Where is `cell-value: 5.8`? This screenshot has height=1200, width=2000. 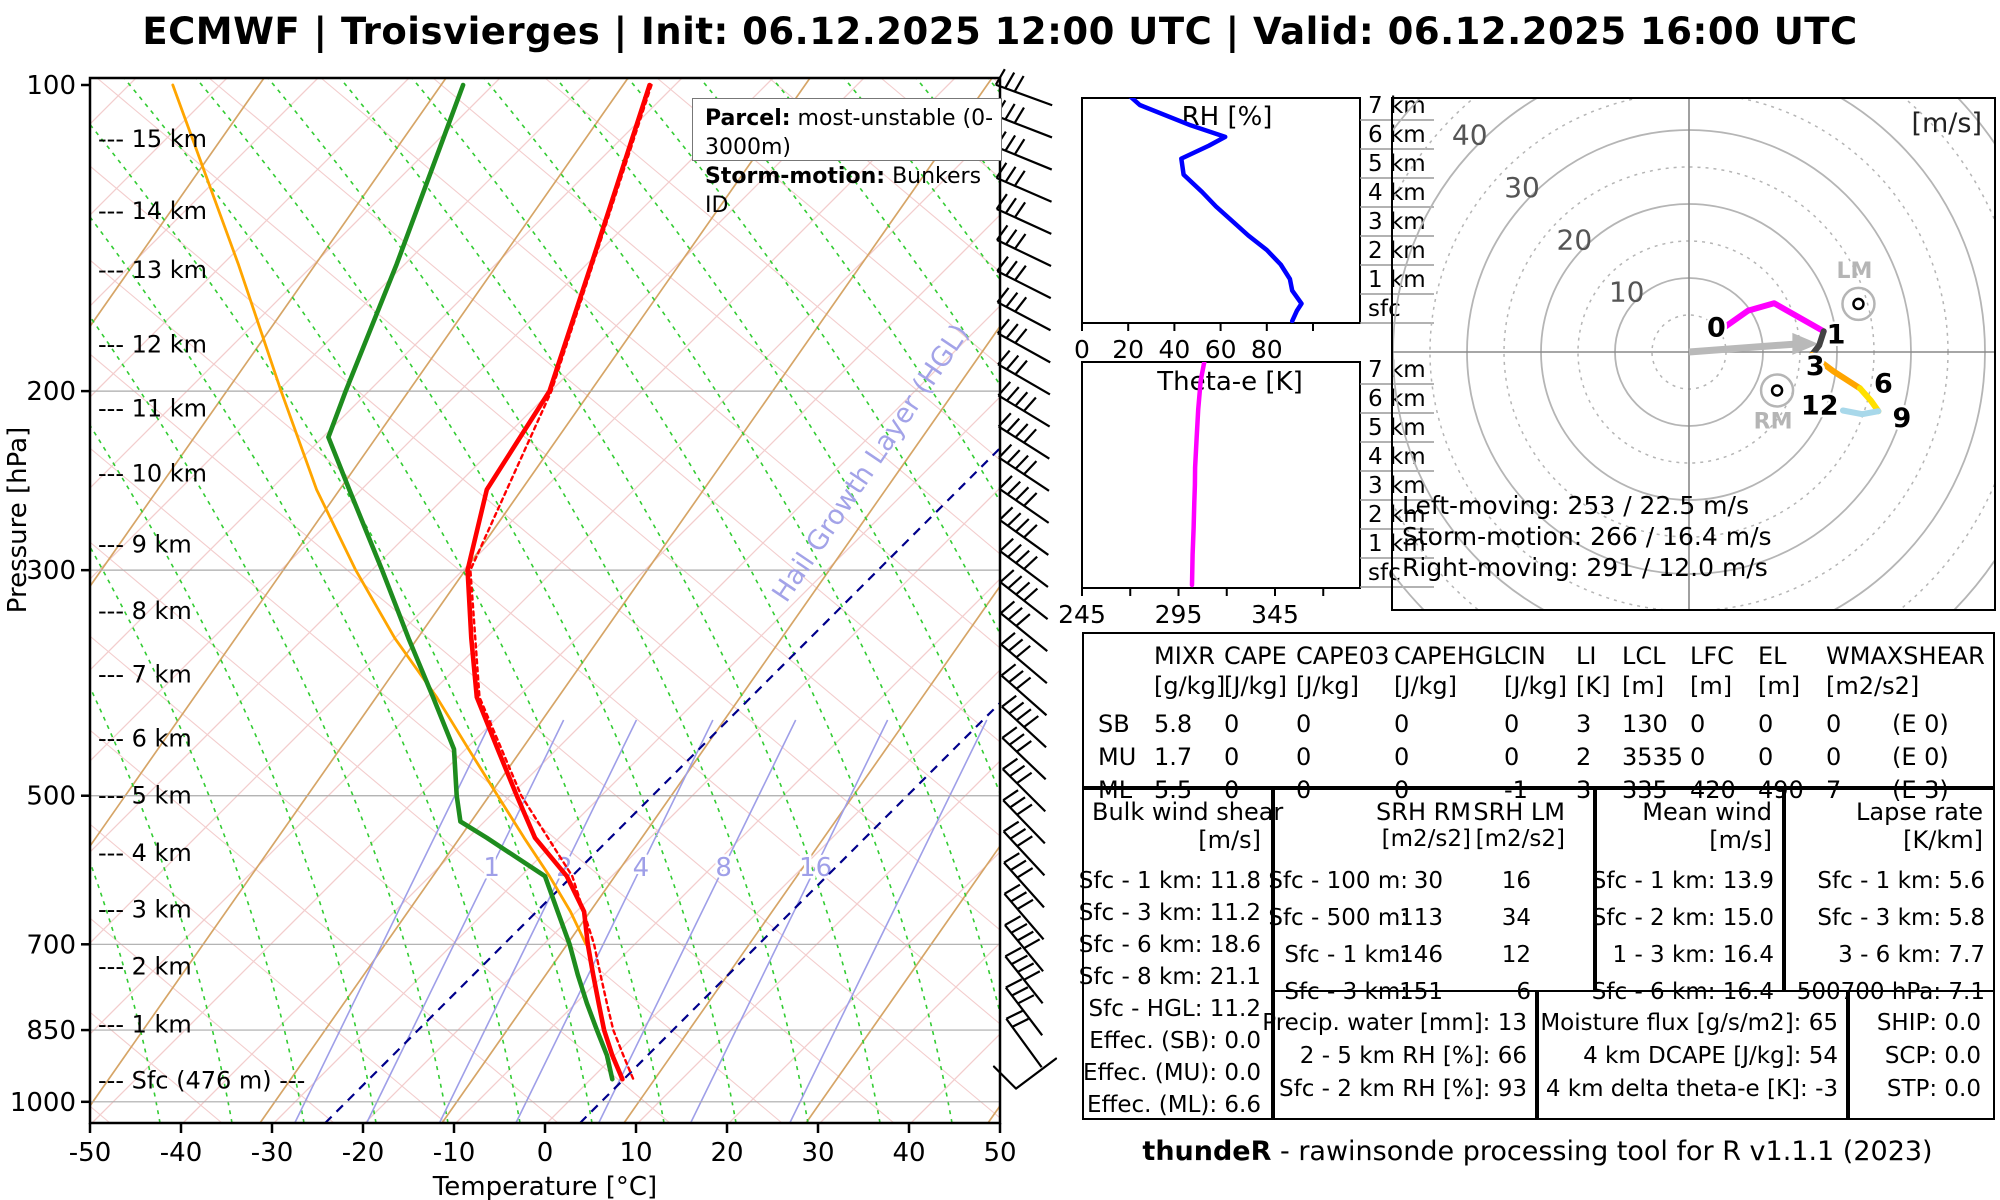 cell-value: 5.8 is located at coordinates (1173, 724).